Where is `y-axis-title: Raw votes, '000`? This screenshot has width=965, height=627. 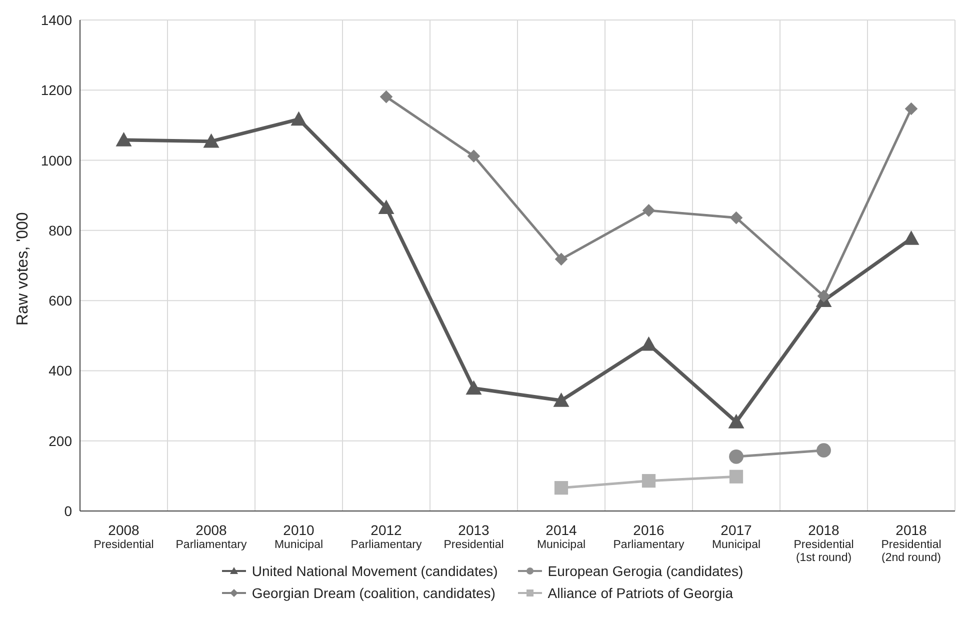 y-axis-title: Raw votes, '000 is located at coordinates (23, 269).